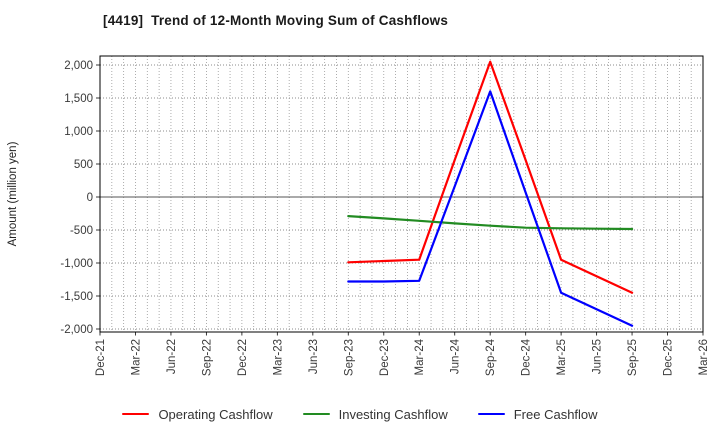  I want to click on svg-text: Mar-24, so click(420, 356).